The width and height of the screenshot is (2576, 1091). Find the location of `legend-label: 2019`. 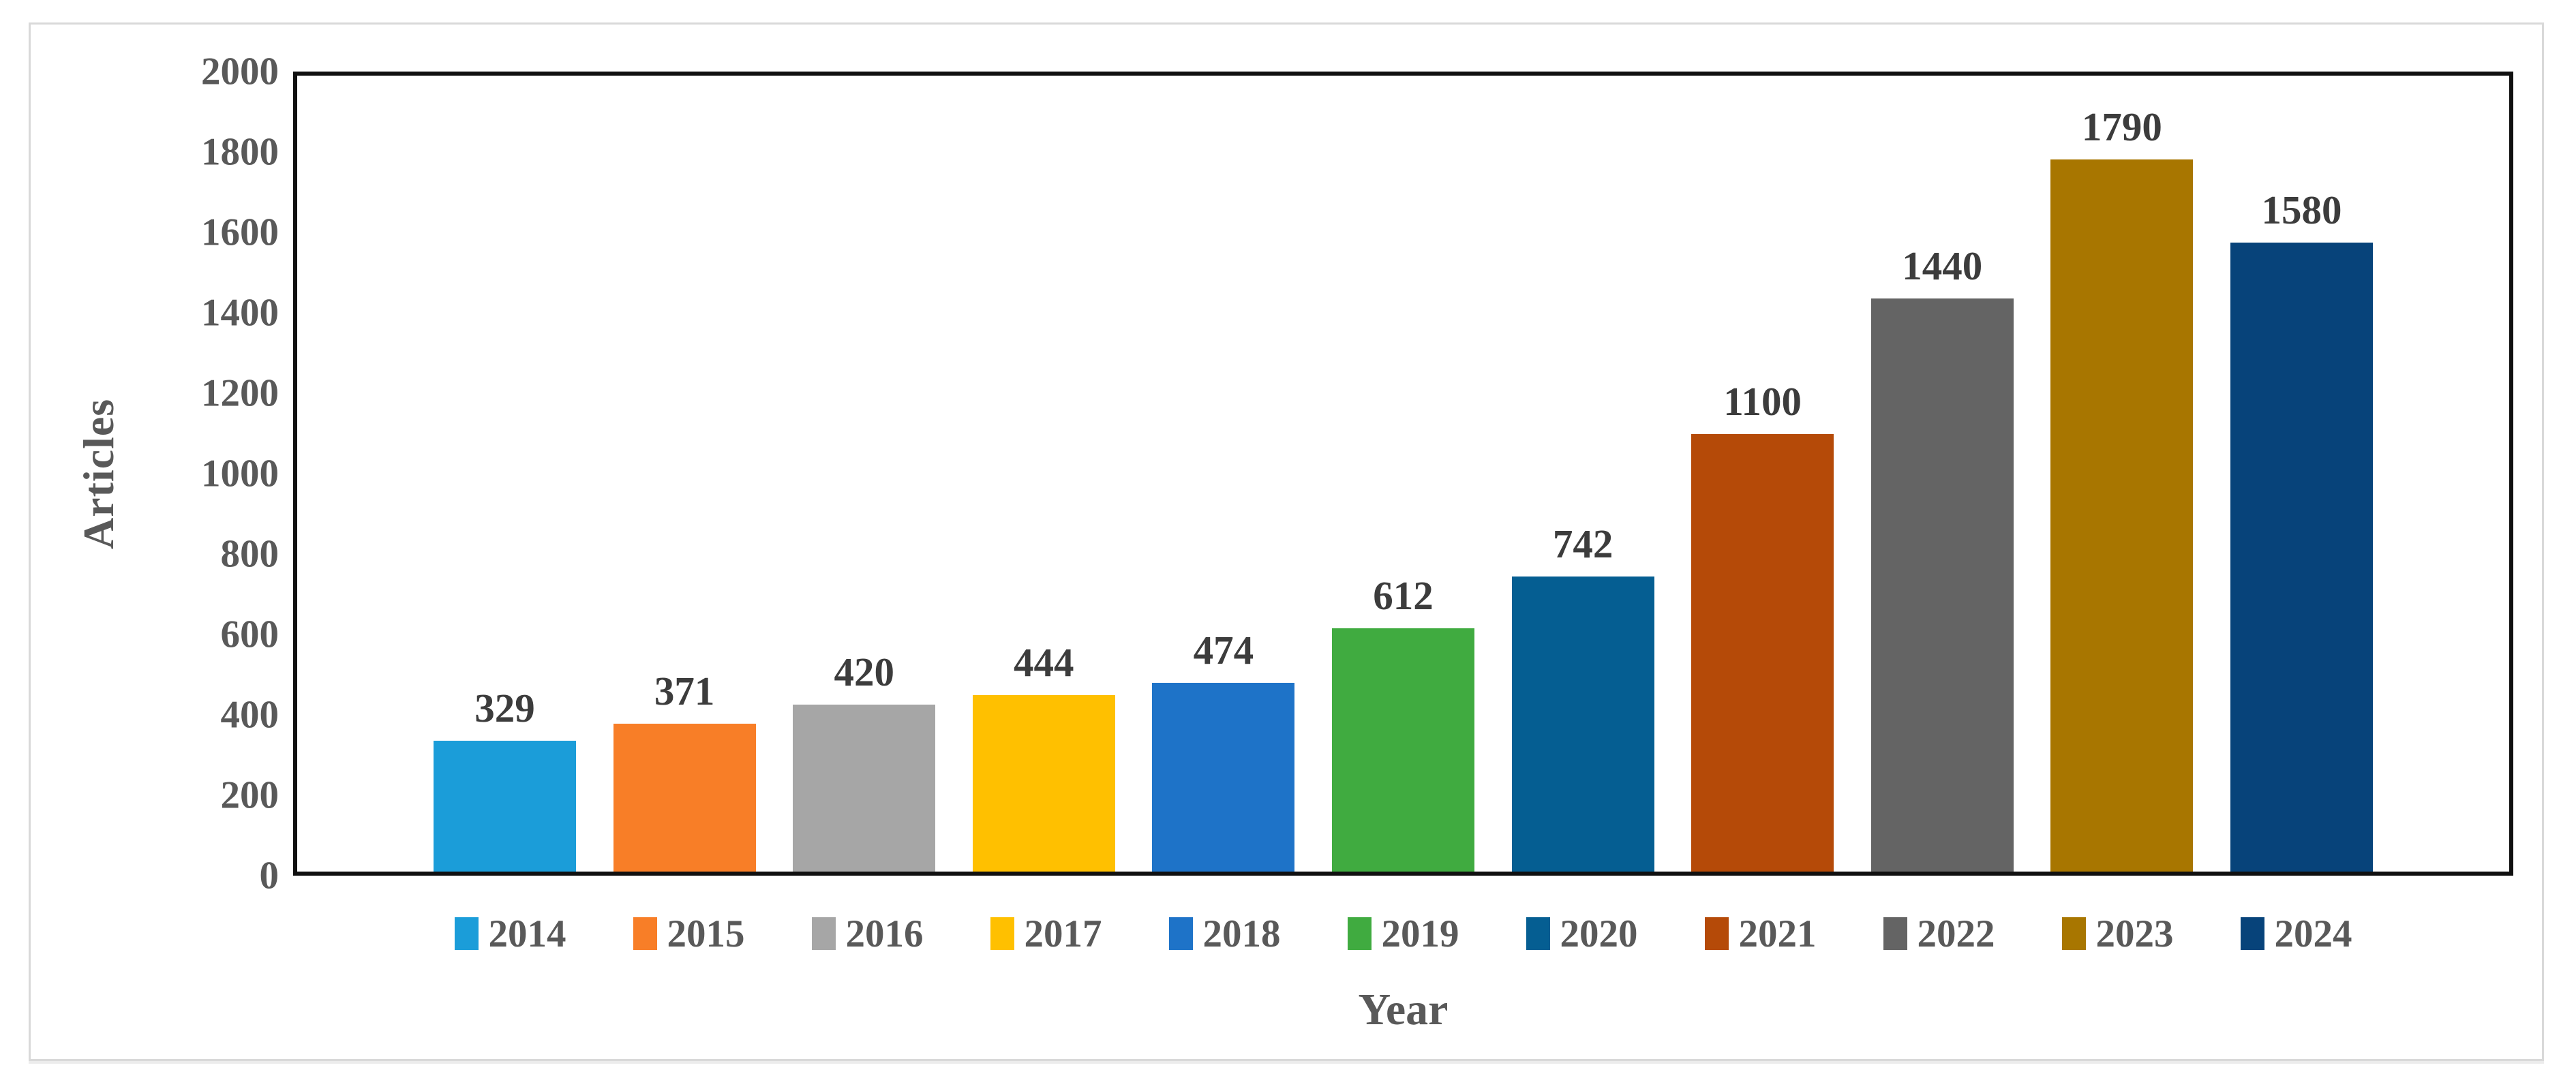

legend-label: 2019 is located at coordinates (1420, 933).